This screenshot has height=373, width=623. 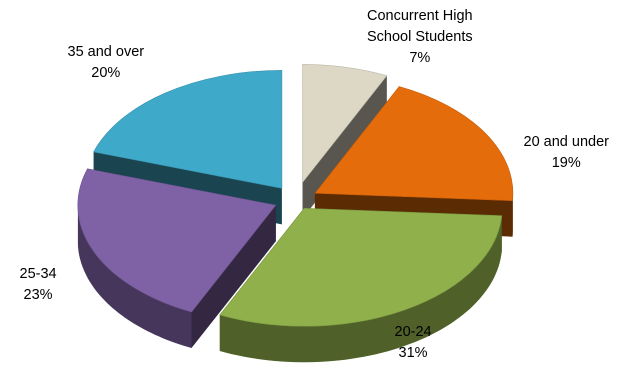 I want to click on slice-label: 20 and under 19%, so click(x=566, y=153).